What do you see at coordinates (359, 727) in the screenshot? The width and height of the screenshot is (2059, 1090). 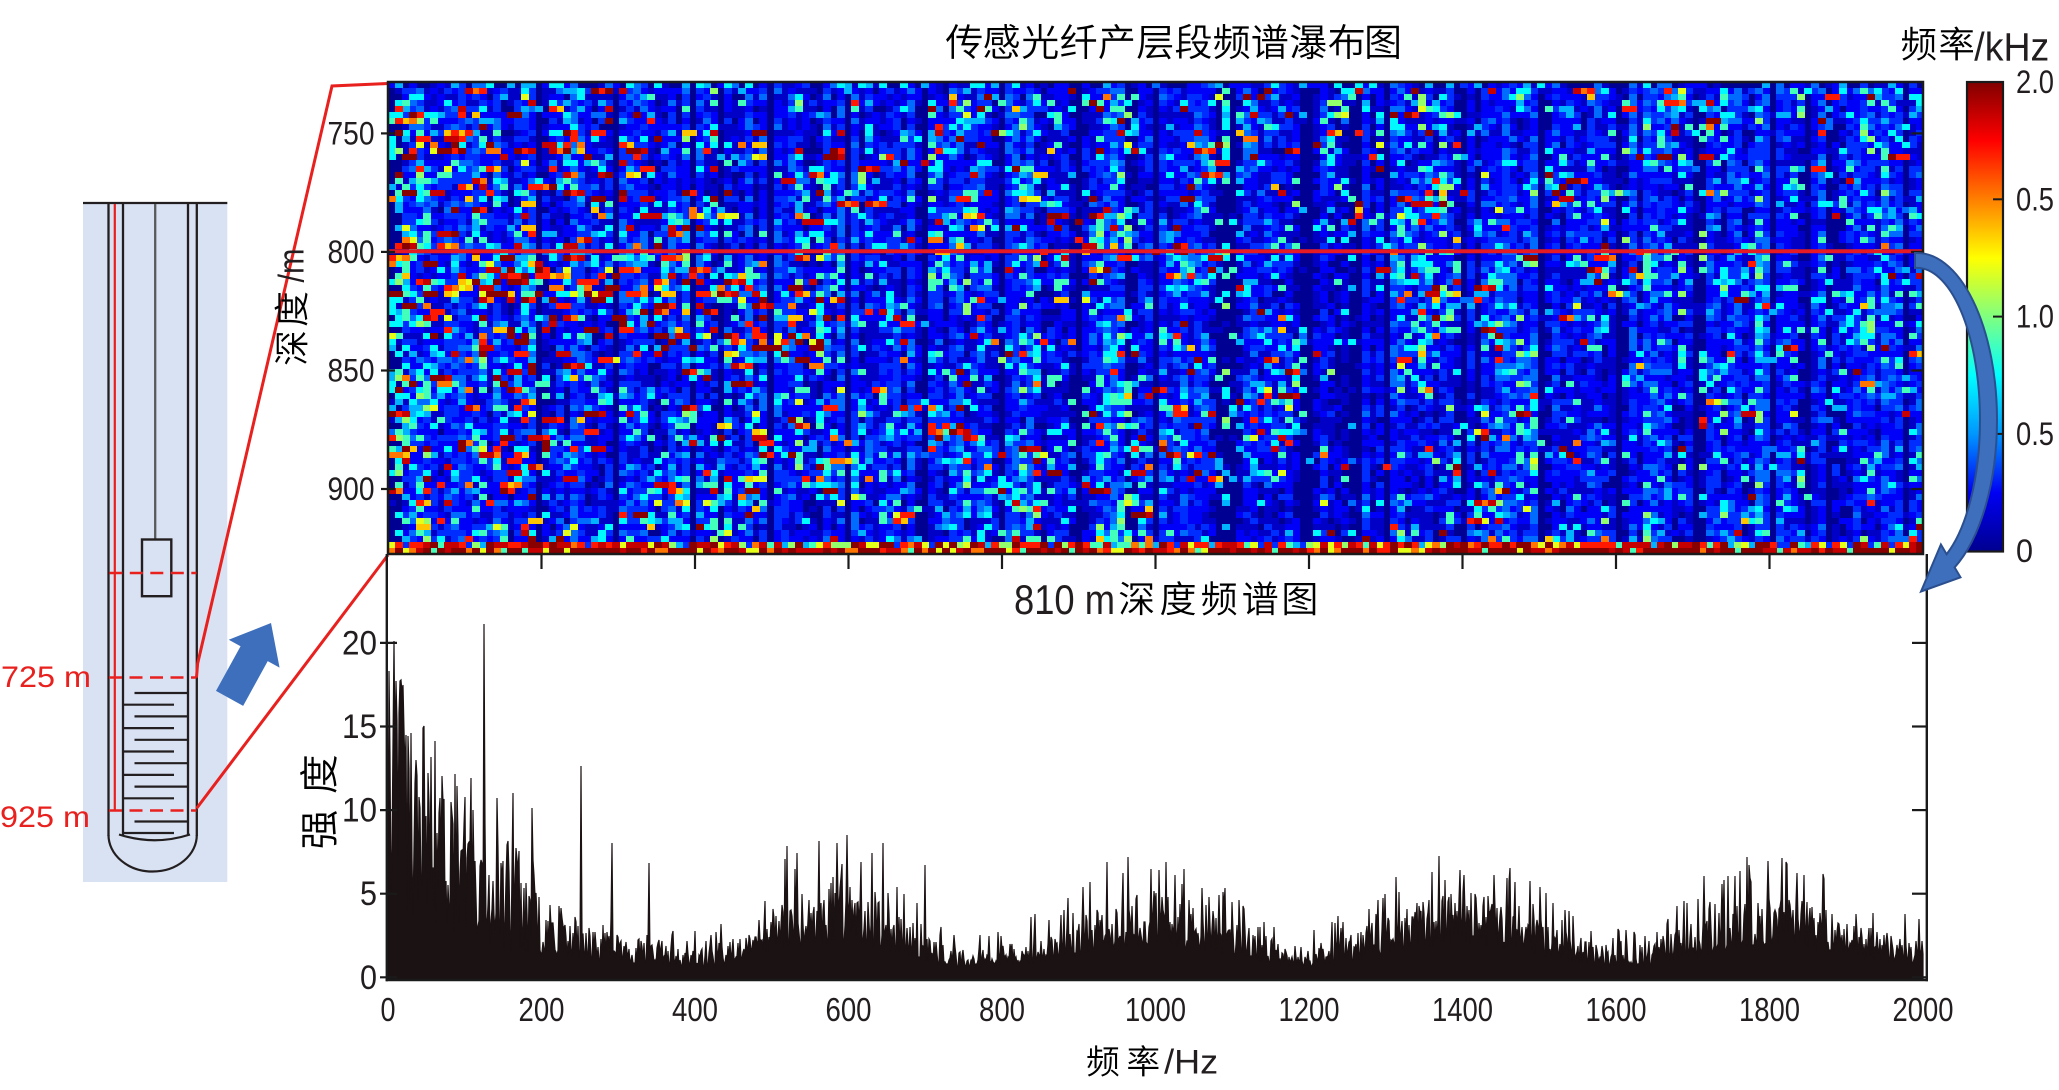 I see `svg-text: 15` at bounding box center [359, 727].